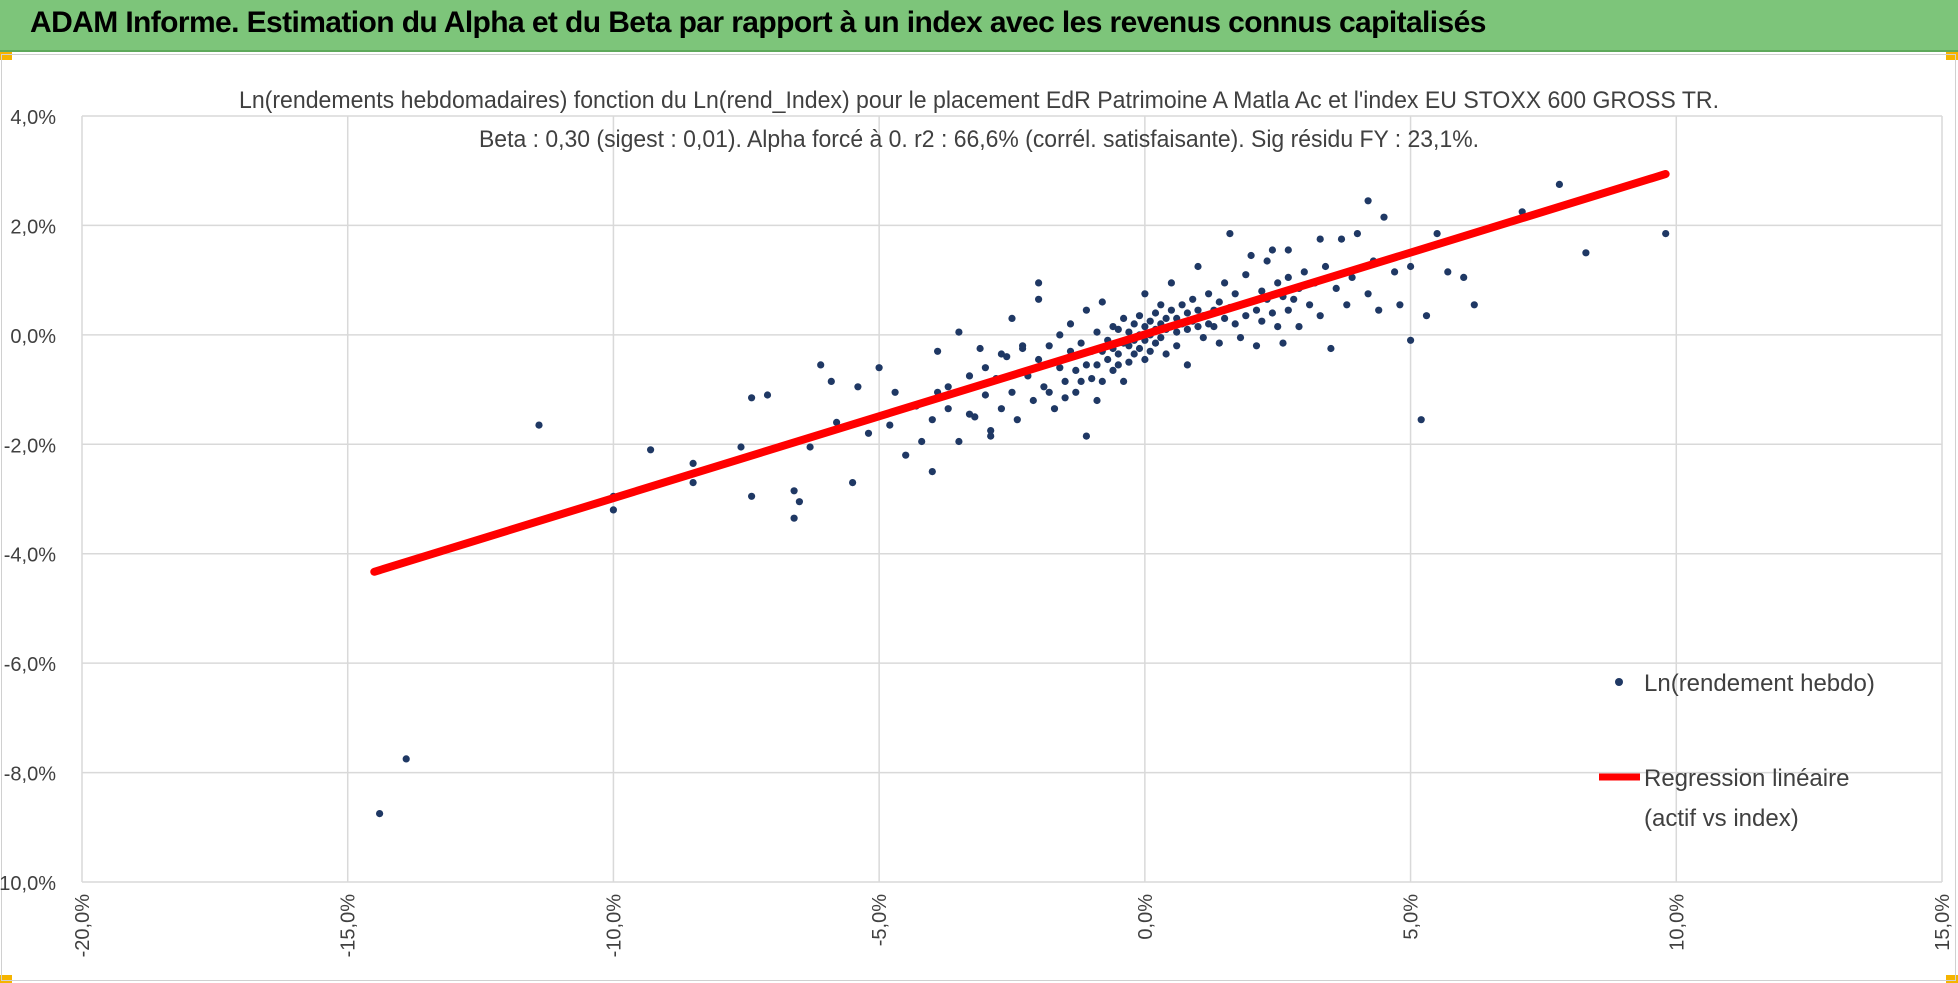  What do you see at coordinates (30, 556) in the screenshot?
I see `y-tick-label: -4,0%` at bounding box center [30, 556].